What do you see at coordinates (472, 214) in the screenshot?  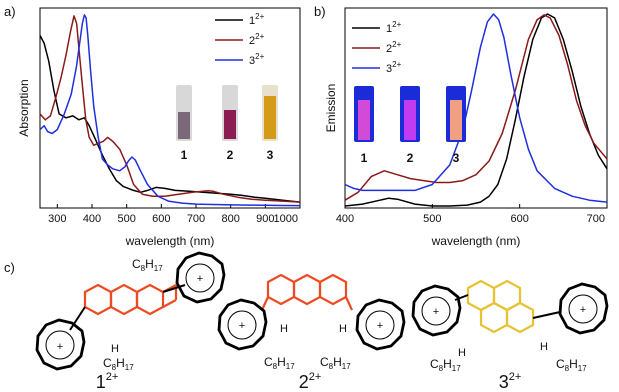 I see `panel-b-xticks: 400 500 600 700` at bounding box center [472, 214].